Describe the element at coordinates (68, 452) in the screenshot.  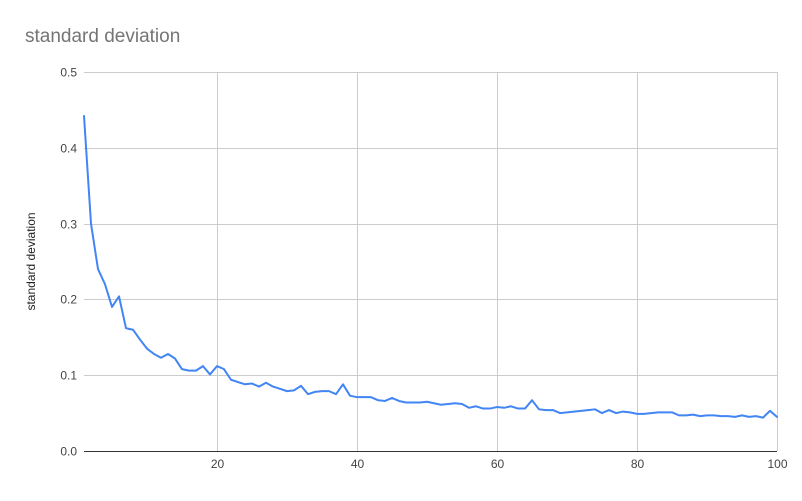
I see `y-tick-label: 0.0` at that location.